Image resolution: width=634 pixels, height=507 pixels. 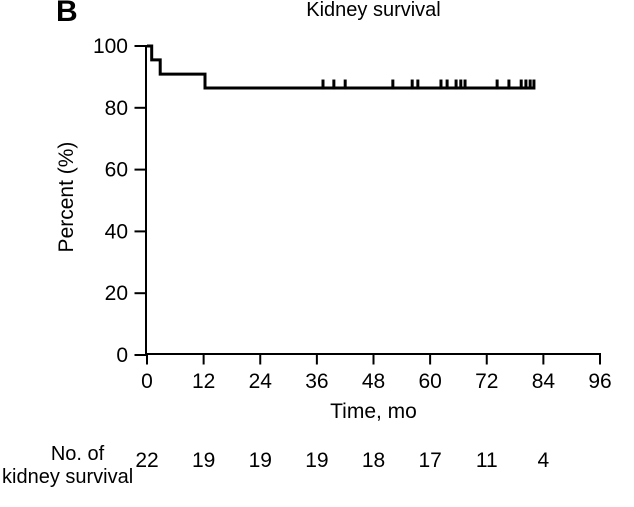 I want to click on y-axis-label: Percent (%), so click(x=66, y=197).